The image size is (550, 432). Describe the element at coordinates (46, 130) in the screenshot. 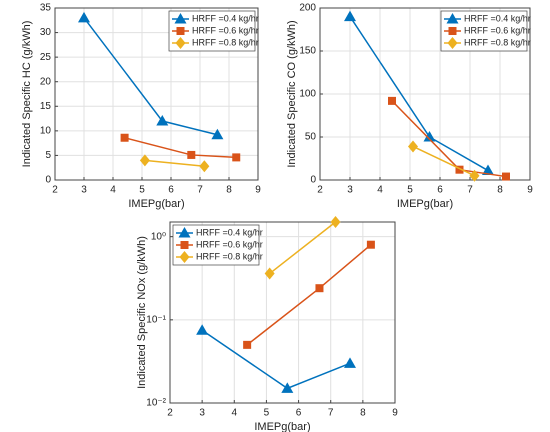

I see `y-tick-label: 10` at that location.